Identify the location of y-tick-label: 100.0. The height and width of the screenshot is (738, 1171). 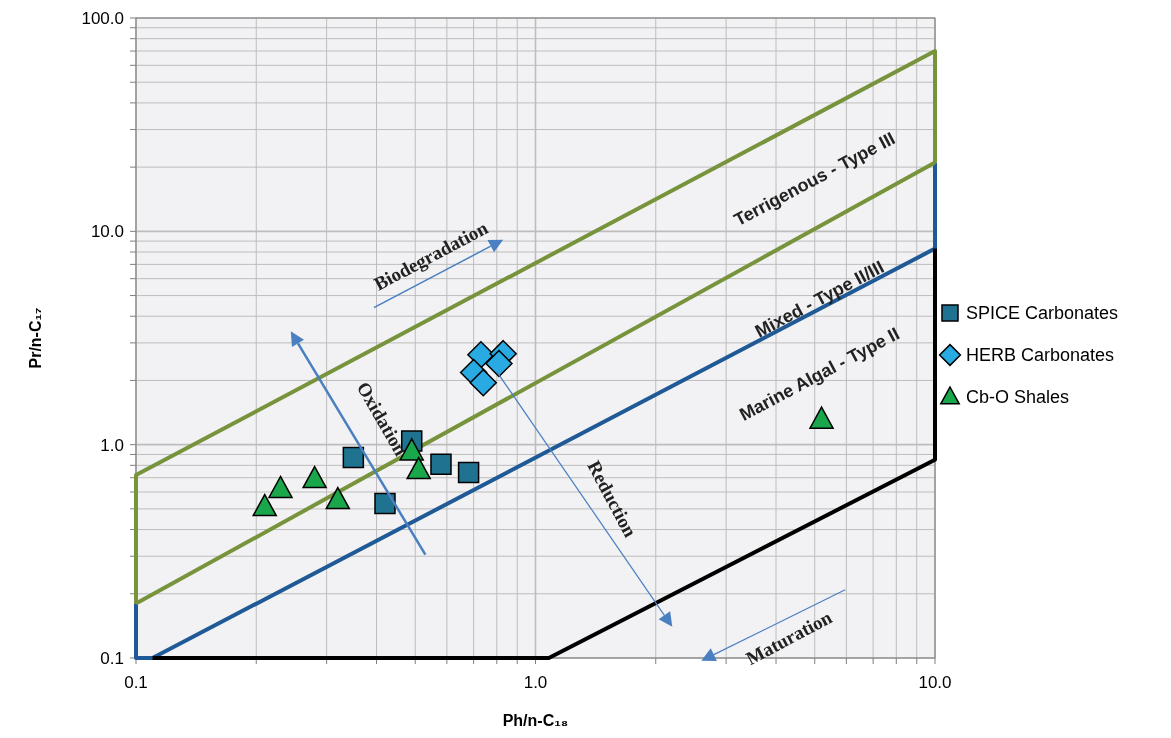
(102, 18).